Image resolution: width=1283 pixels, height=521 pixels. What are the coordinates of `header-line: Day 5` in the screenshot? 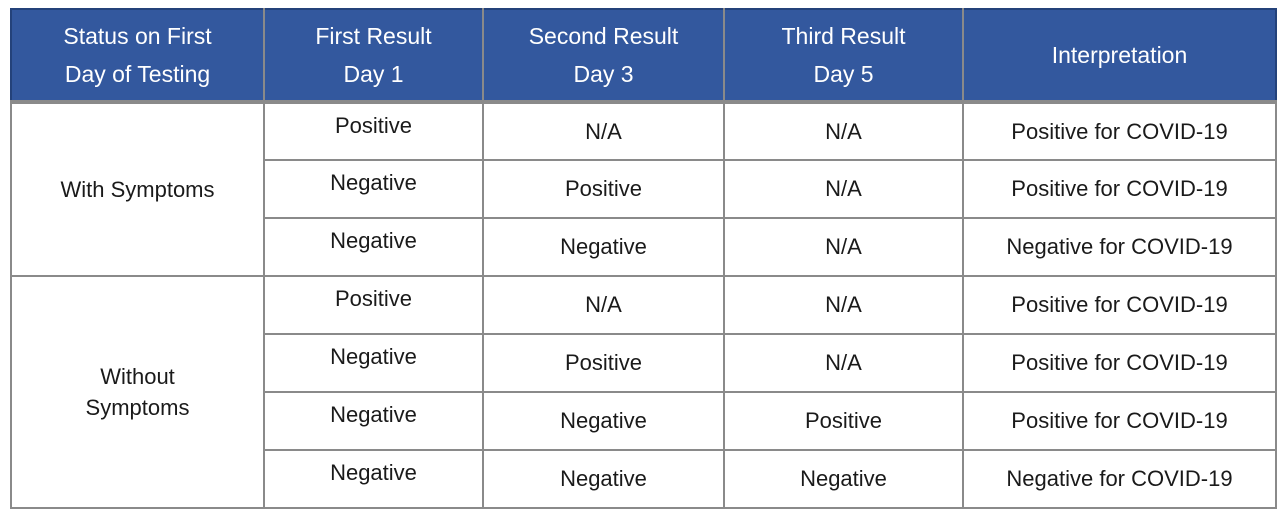 It's located at (843, 73).